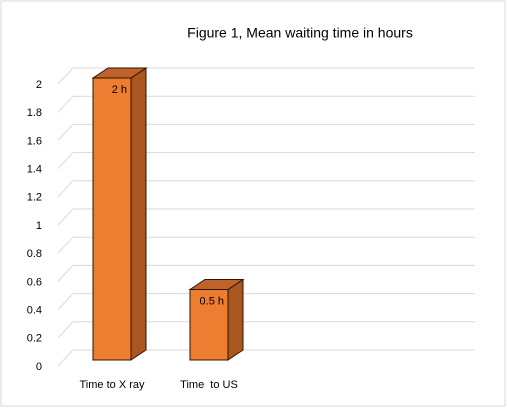  What do you see at coordinates (34, 198) in the screenshot?
I see `y-tick-label: 1.2` at bounding box center [34, 198].